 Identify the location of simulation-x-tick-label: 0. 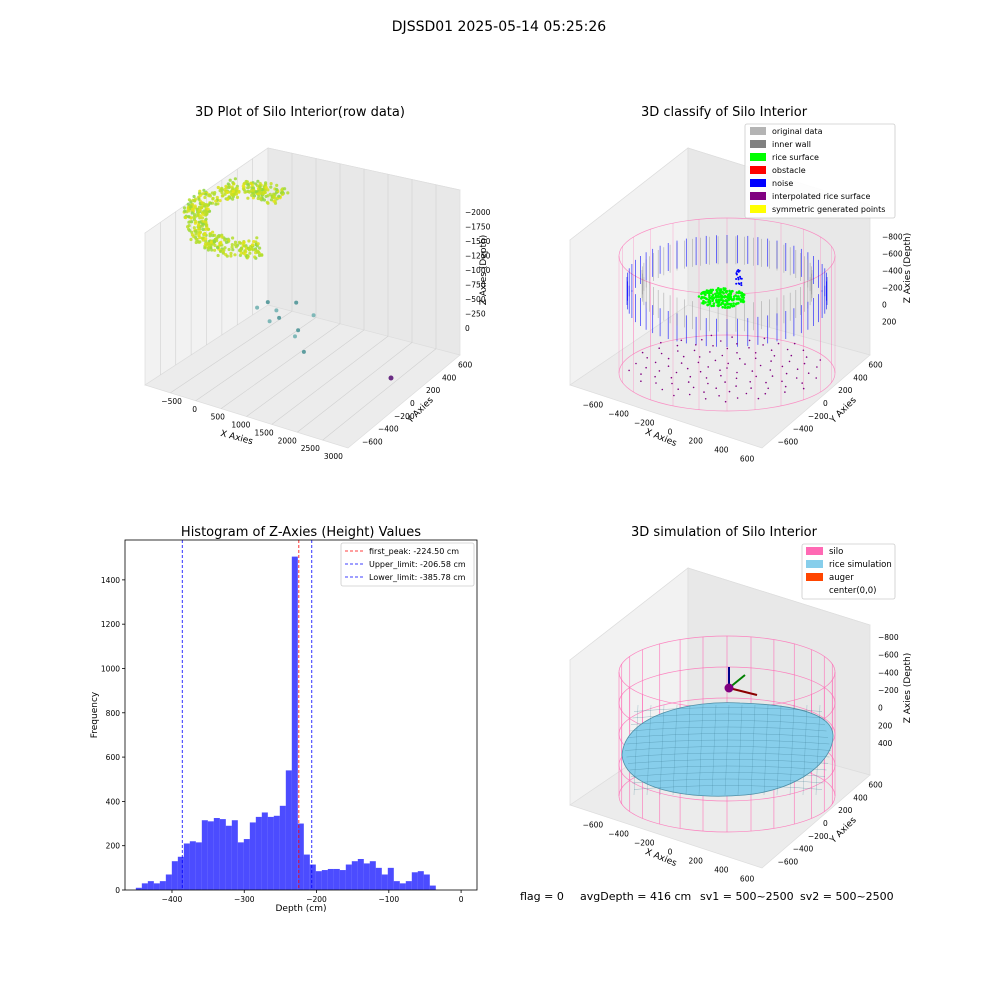
(670, 852).